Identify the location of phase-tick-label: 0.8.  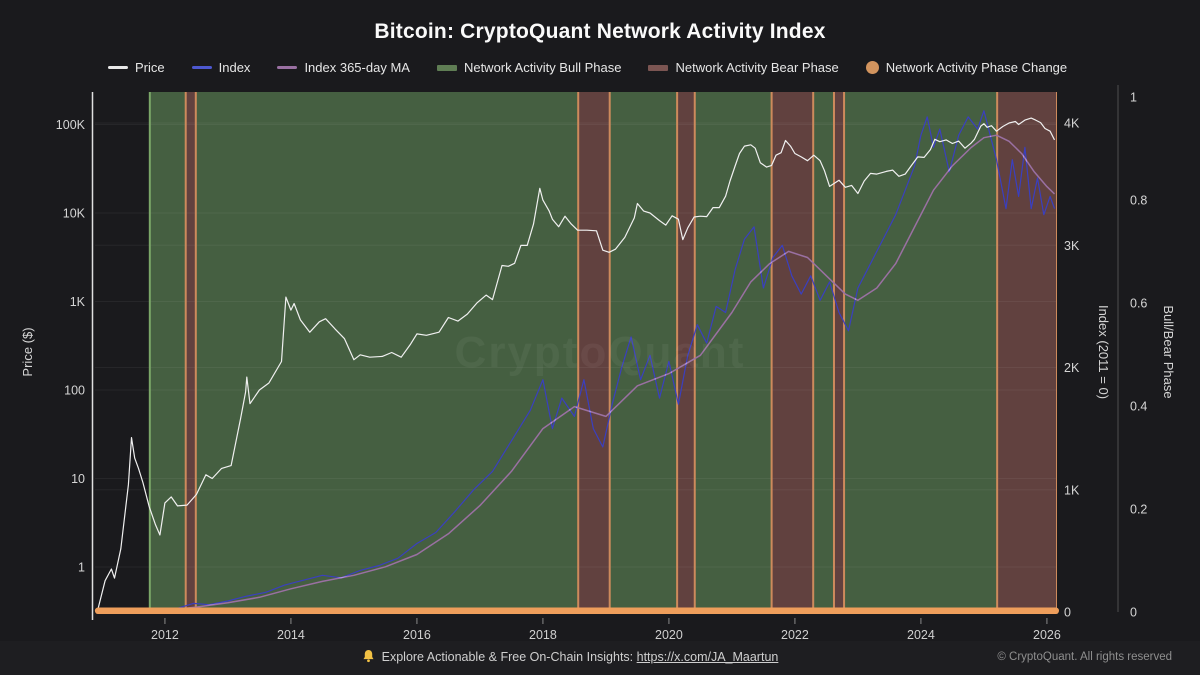
(1138, 201).